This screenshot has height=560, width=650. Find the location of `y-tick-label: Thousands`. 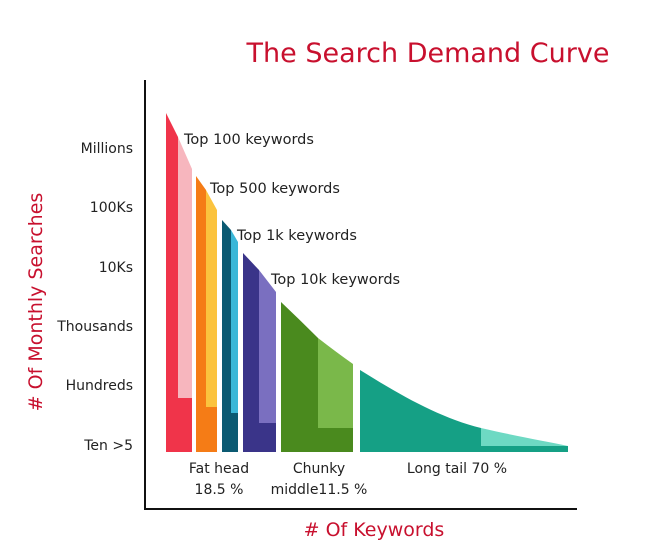

y-tick-label: Thousands is located at coordinates (94, 327).